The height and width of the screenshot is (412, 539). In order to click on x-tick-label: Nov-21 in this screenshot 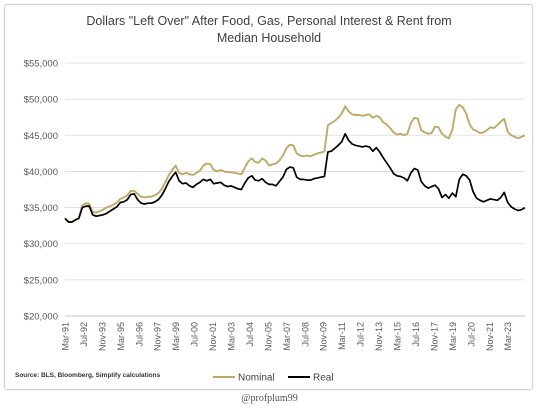, I will do `click(490, 336)`.